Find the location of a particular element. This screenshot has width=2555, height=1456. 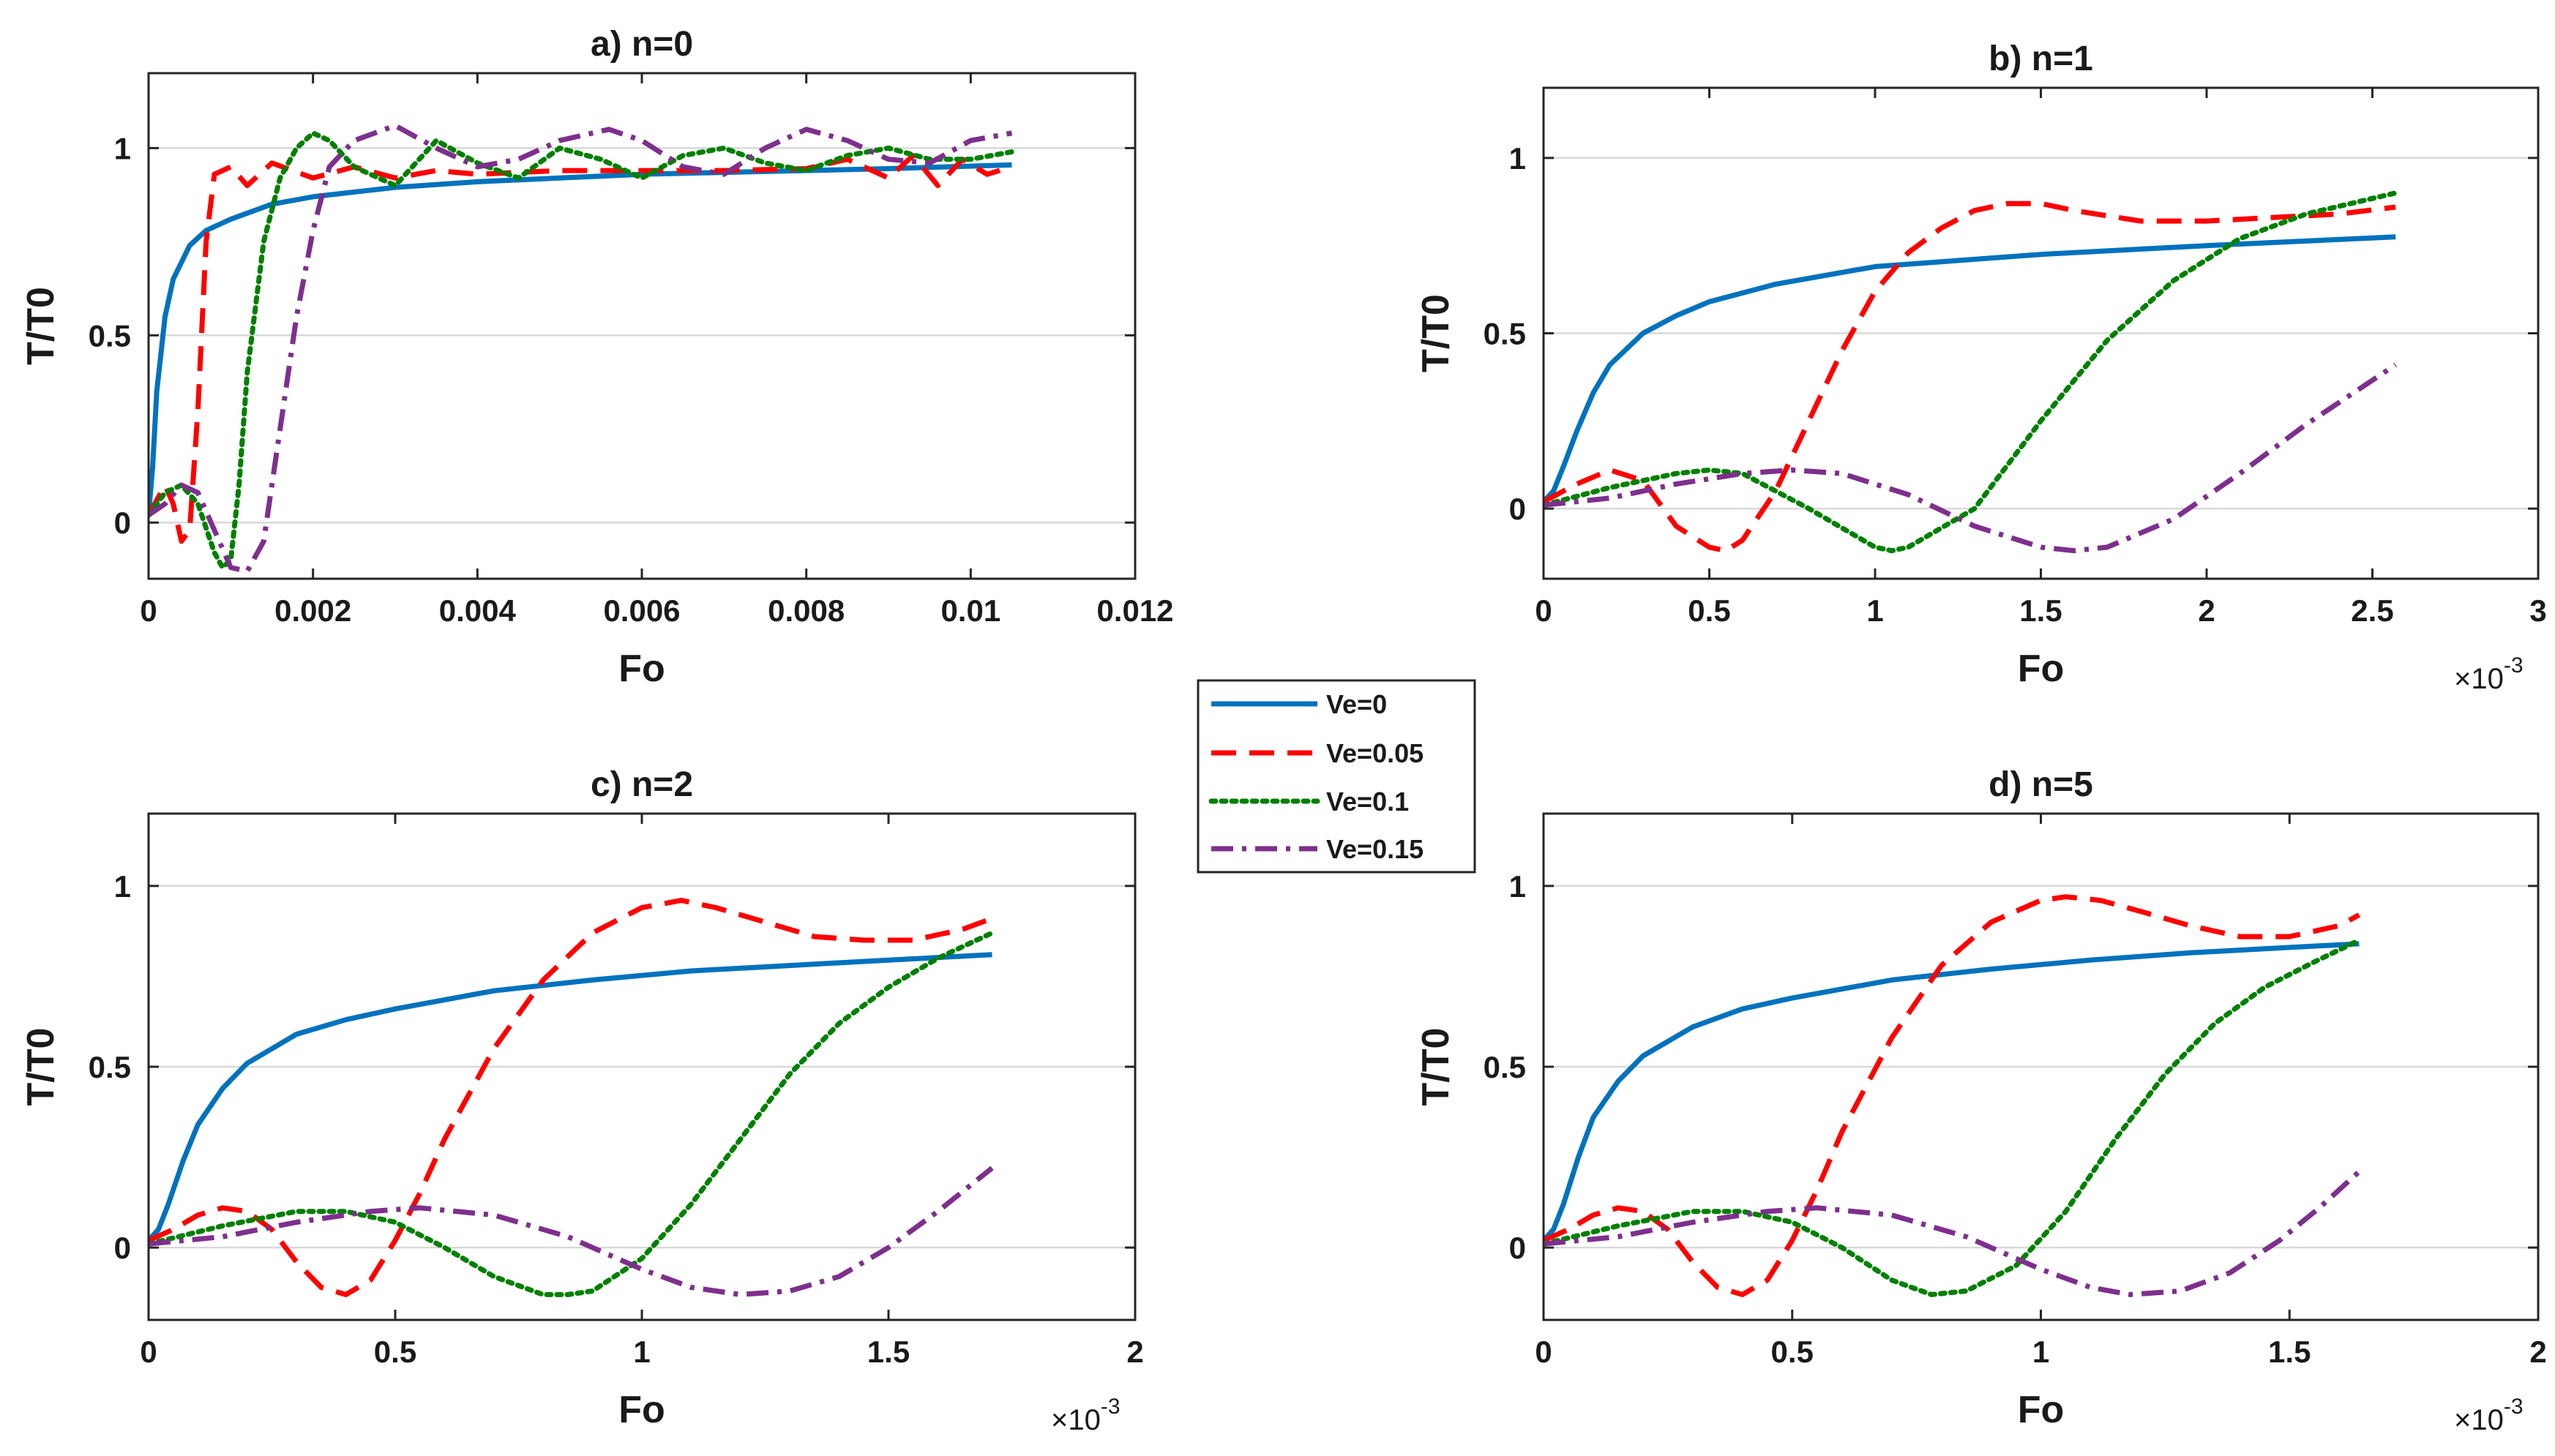

legend: Ve=0 Ve=0.05 Ve=0.1 Ve=0.15 is located at coordinates (1336, 777).